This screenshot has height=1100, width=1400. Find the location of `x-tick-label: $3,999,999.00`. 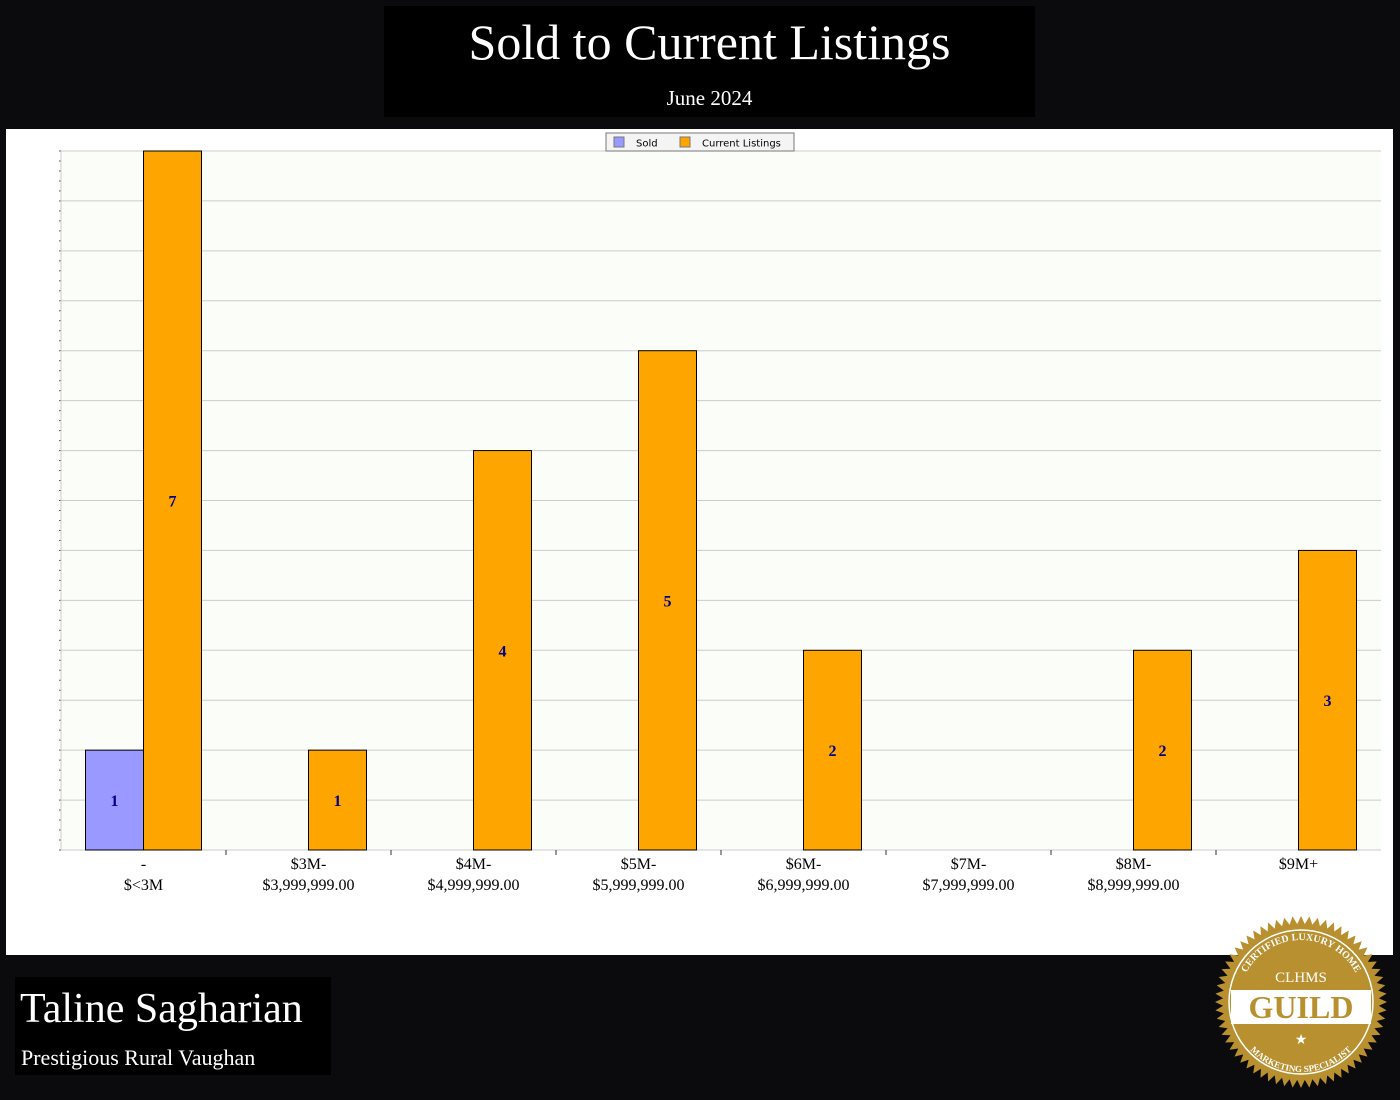

x-tick-label: $3,999,999.00 is located at coordinates (309, 885).